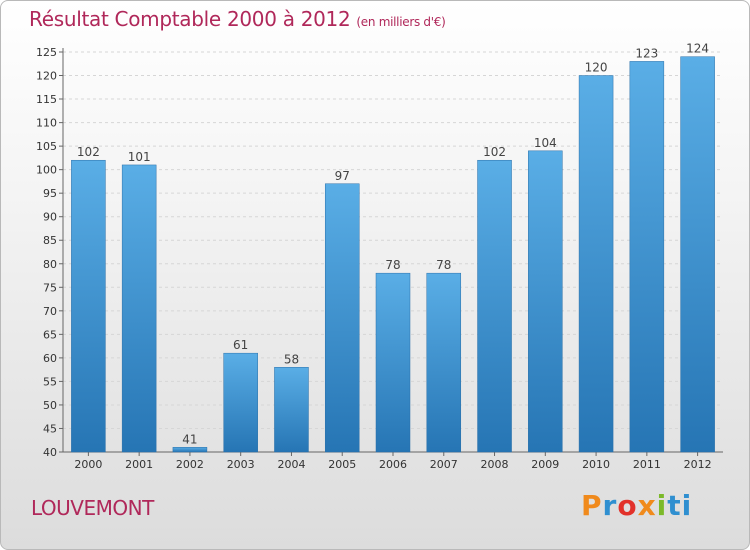 This screenshot has height=550, width=750. What do you see at coordinates (92, 508) in the screenshot?
I see `commune-name: LOUVEMONT` at bounding box center [92, 508].